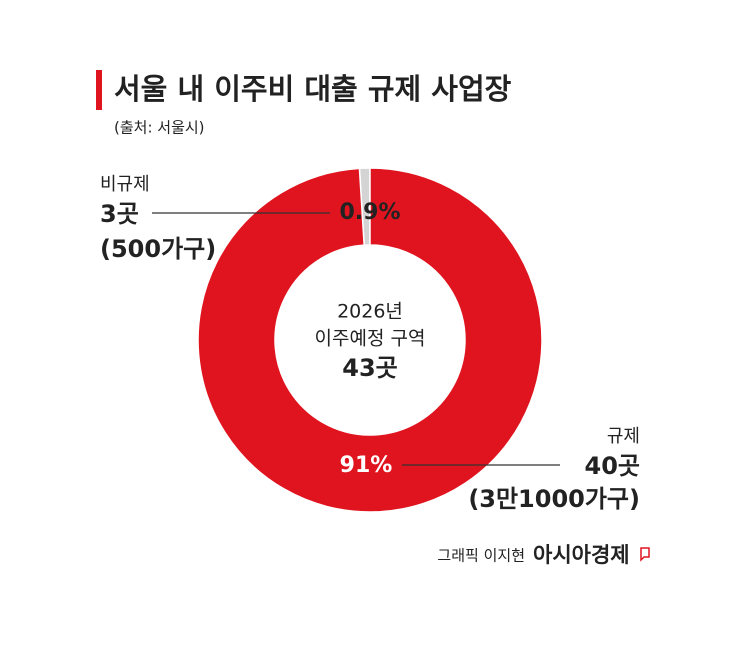 Image resolution: width=745 pixels, height=649 pixels. Describe the element at coordinates (366, 465) in the screenshot. I see `value-label: 91%` at that location.